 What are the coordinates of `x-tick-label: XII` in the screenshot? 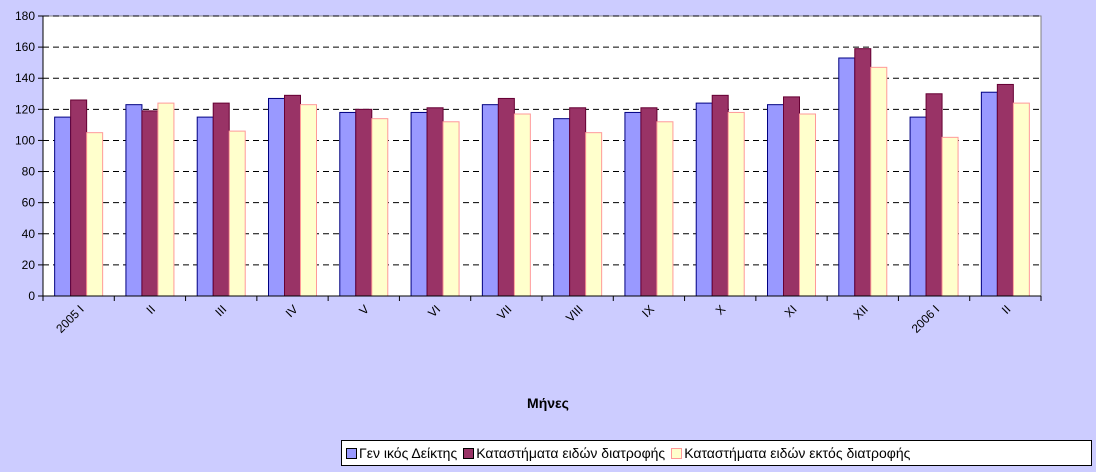 It's located at (861, 312).